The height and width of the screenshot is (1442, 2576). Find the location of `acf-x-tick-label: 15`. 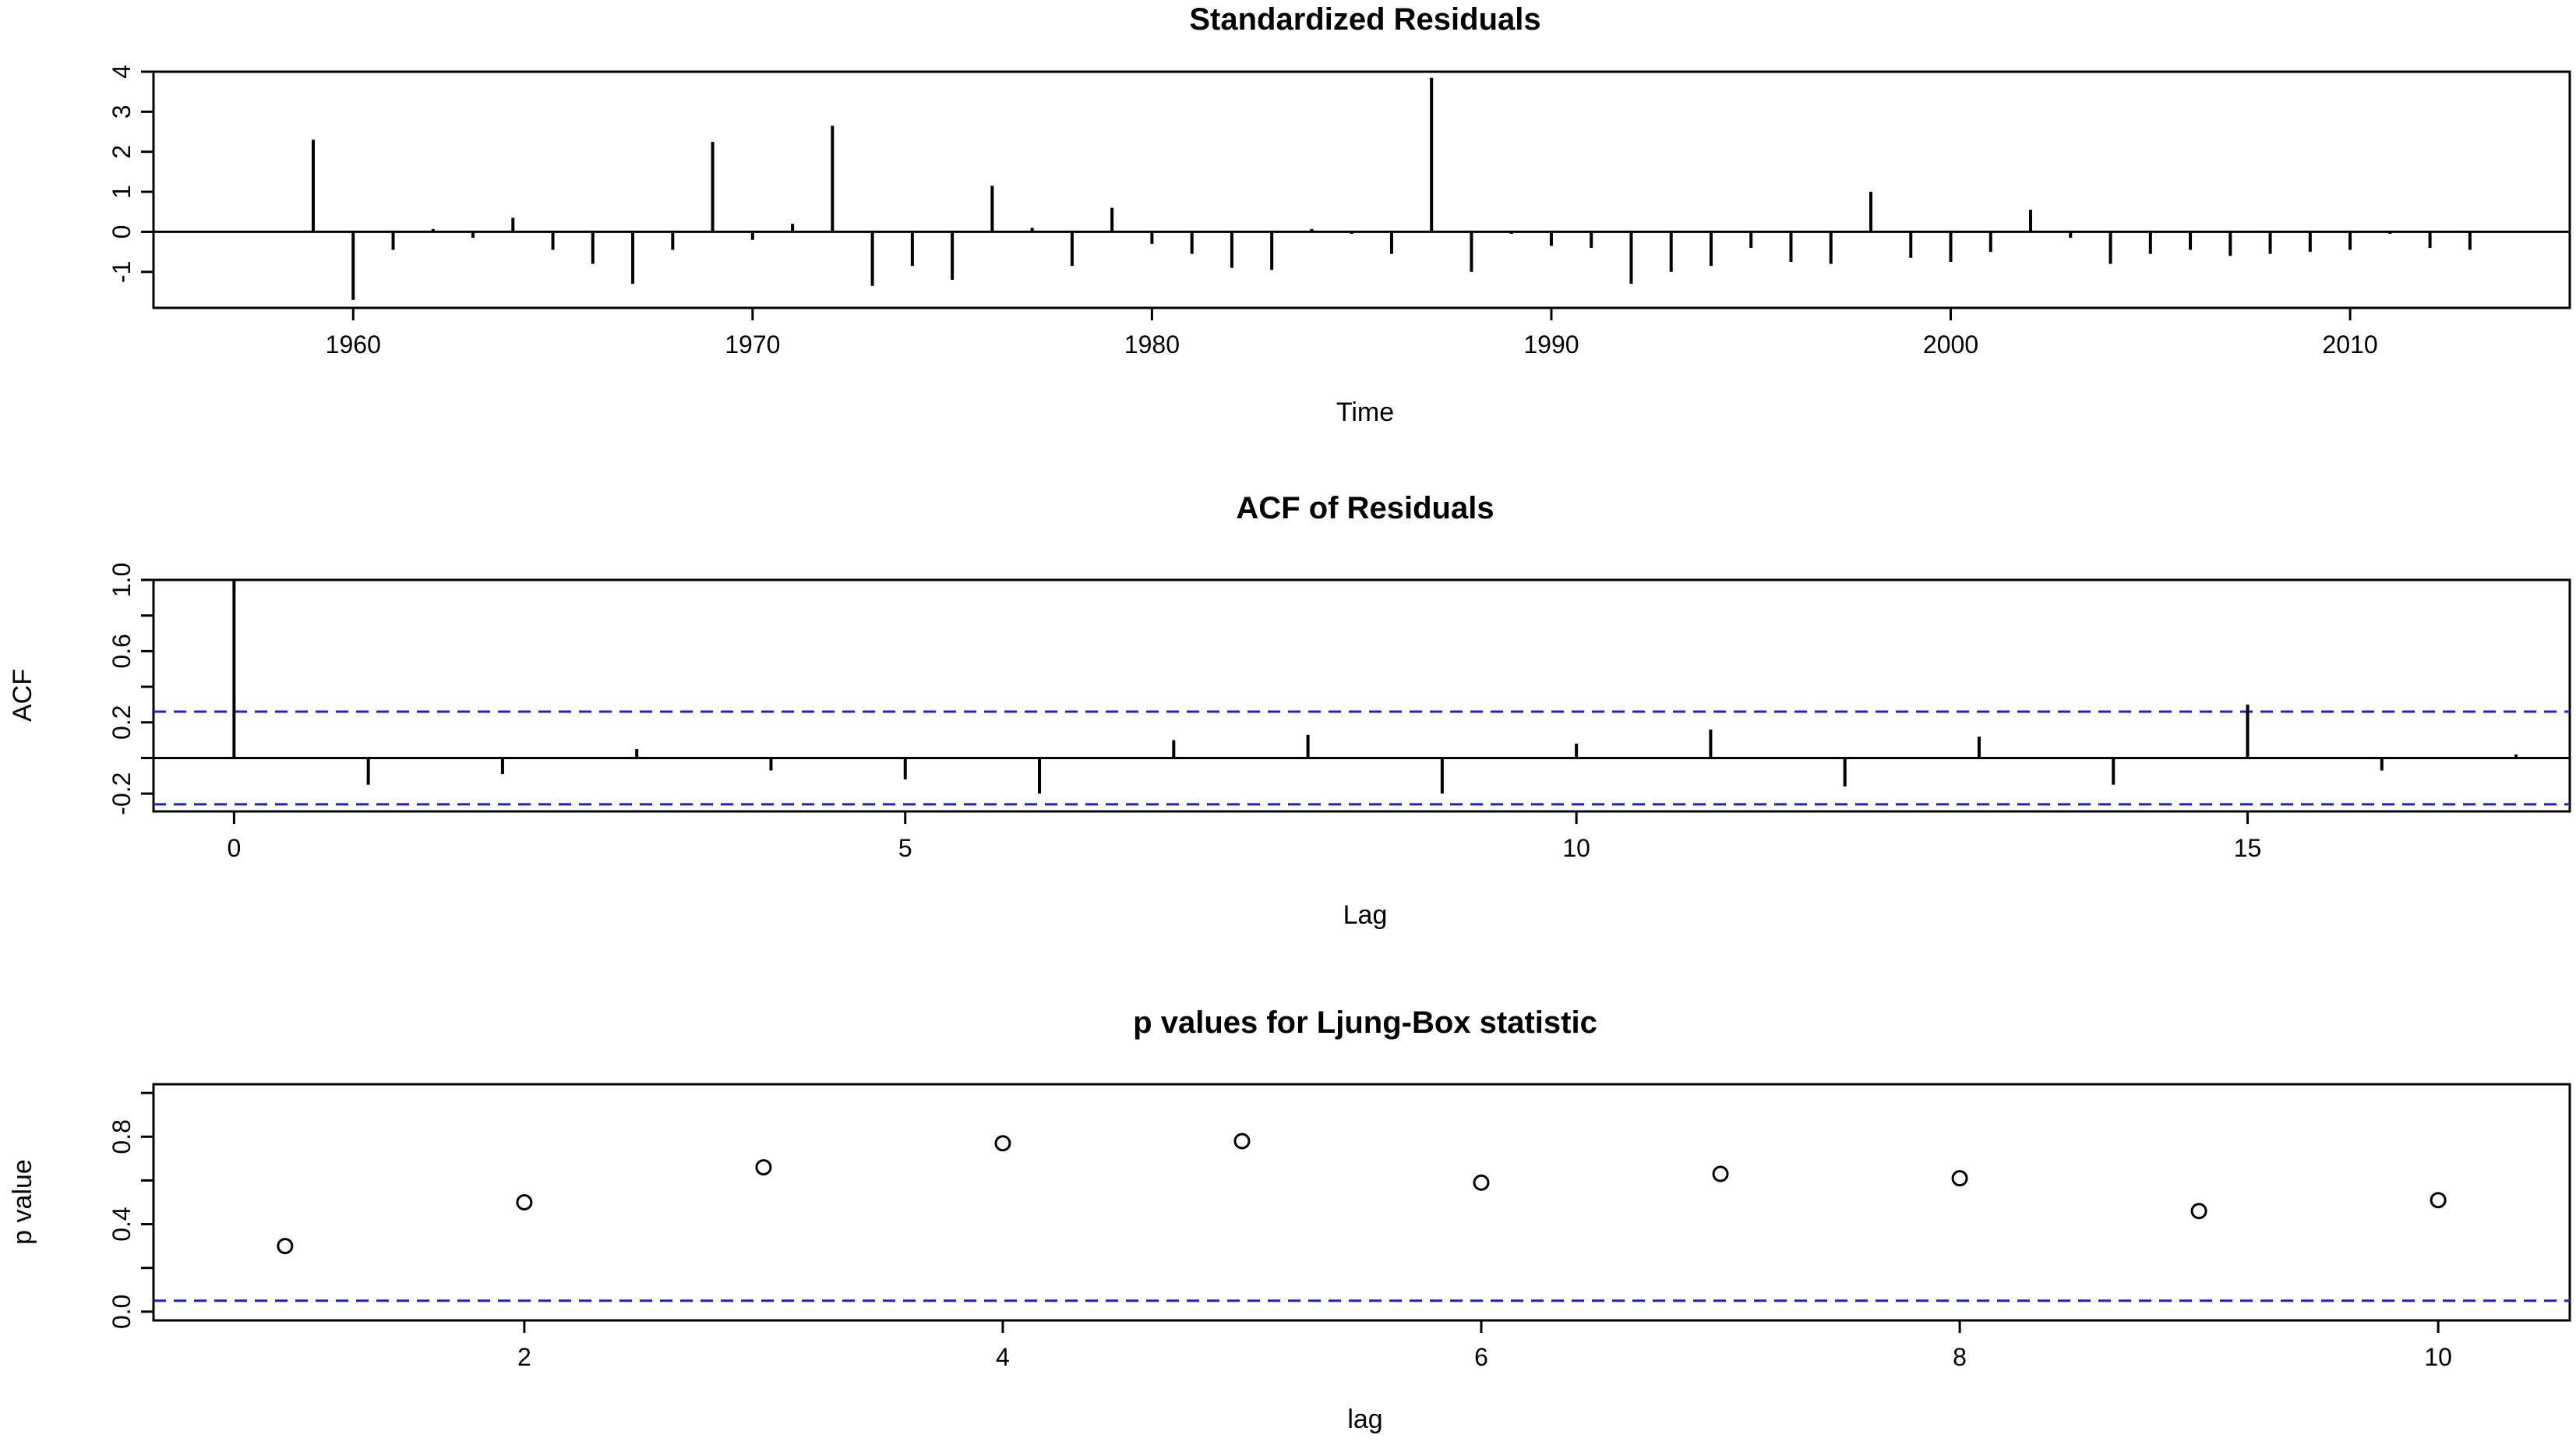

acf-x-tick-label: 15 is located at coordinates (2248, 848).